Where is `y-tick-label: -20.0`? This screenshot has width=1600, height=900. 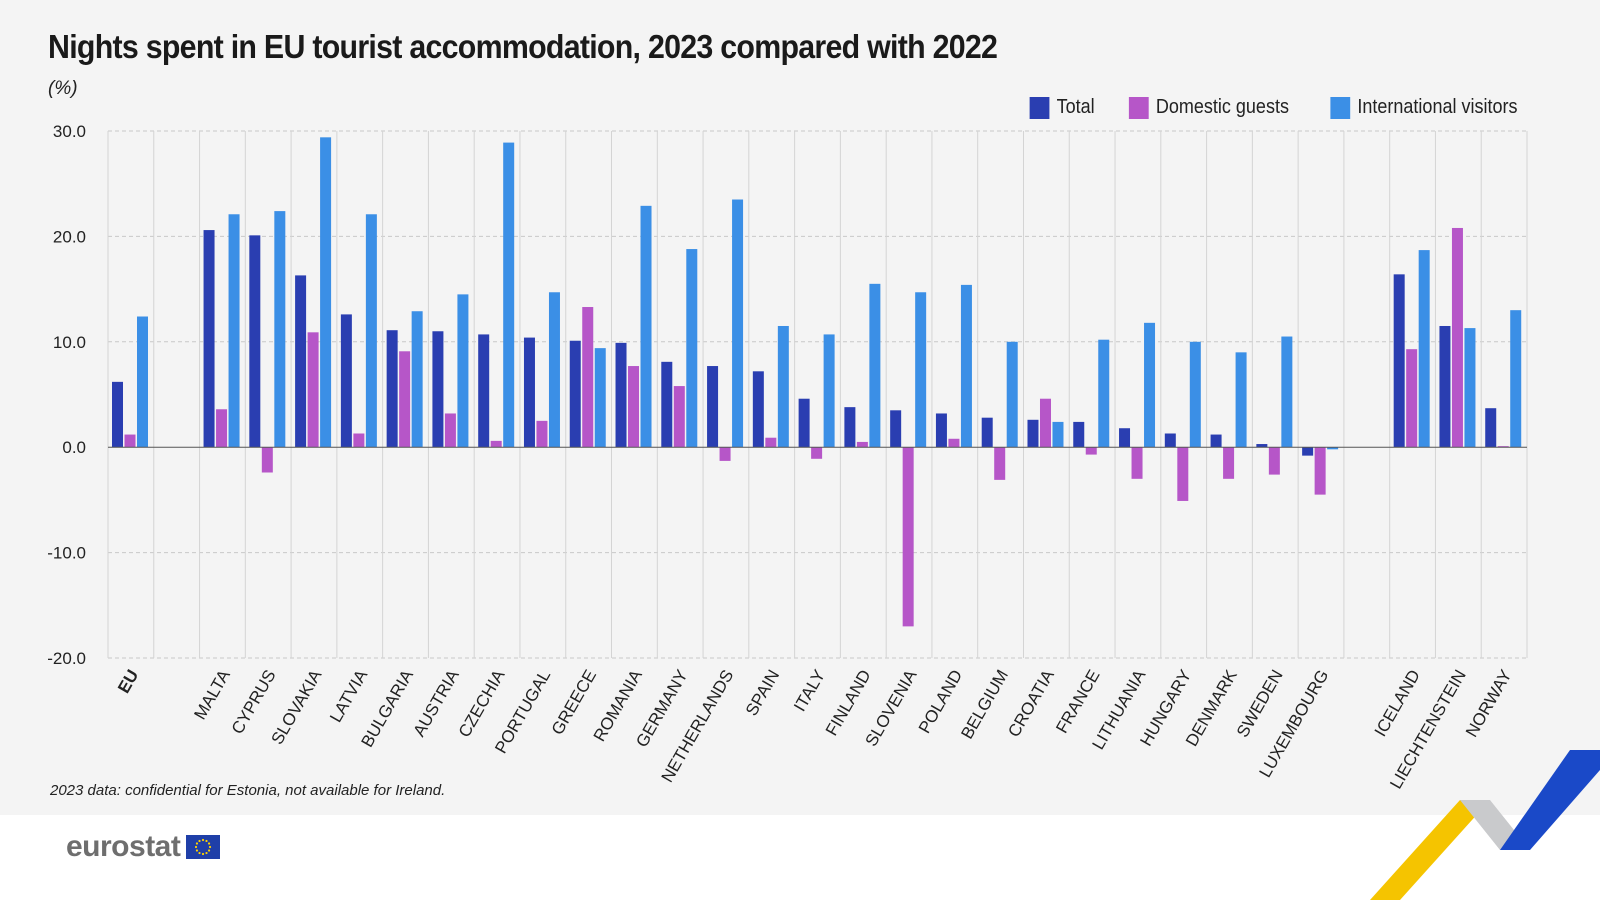 y-tick-label: -20.0 is located at coordinates (66, 658).